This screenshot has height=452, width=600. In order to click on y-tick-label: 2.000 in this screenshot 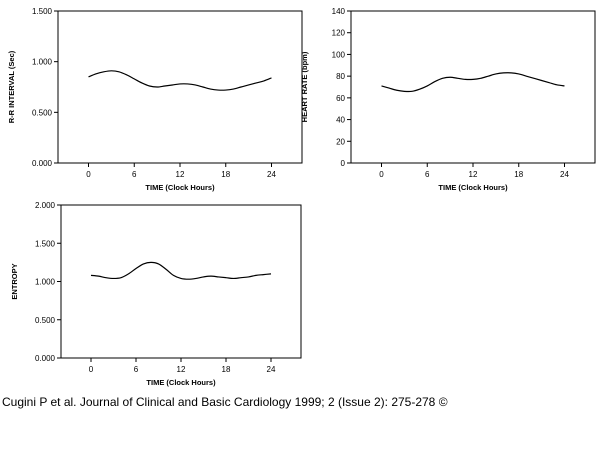, I will do `click(45, 205)`.